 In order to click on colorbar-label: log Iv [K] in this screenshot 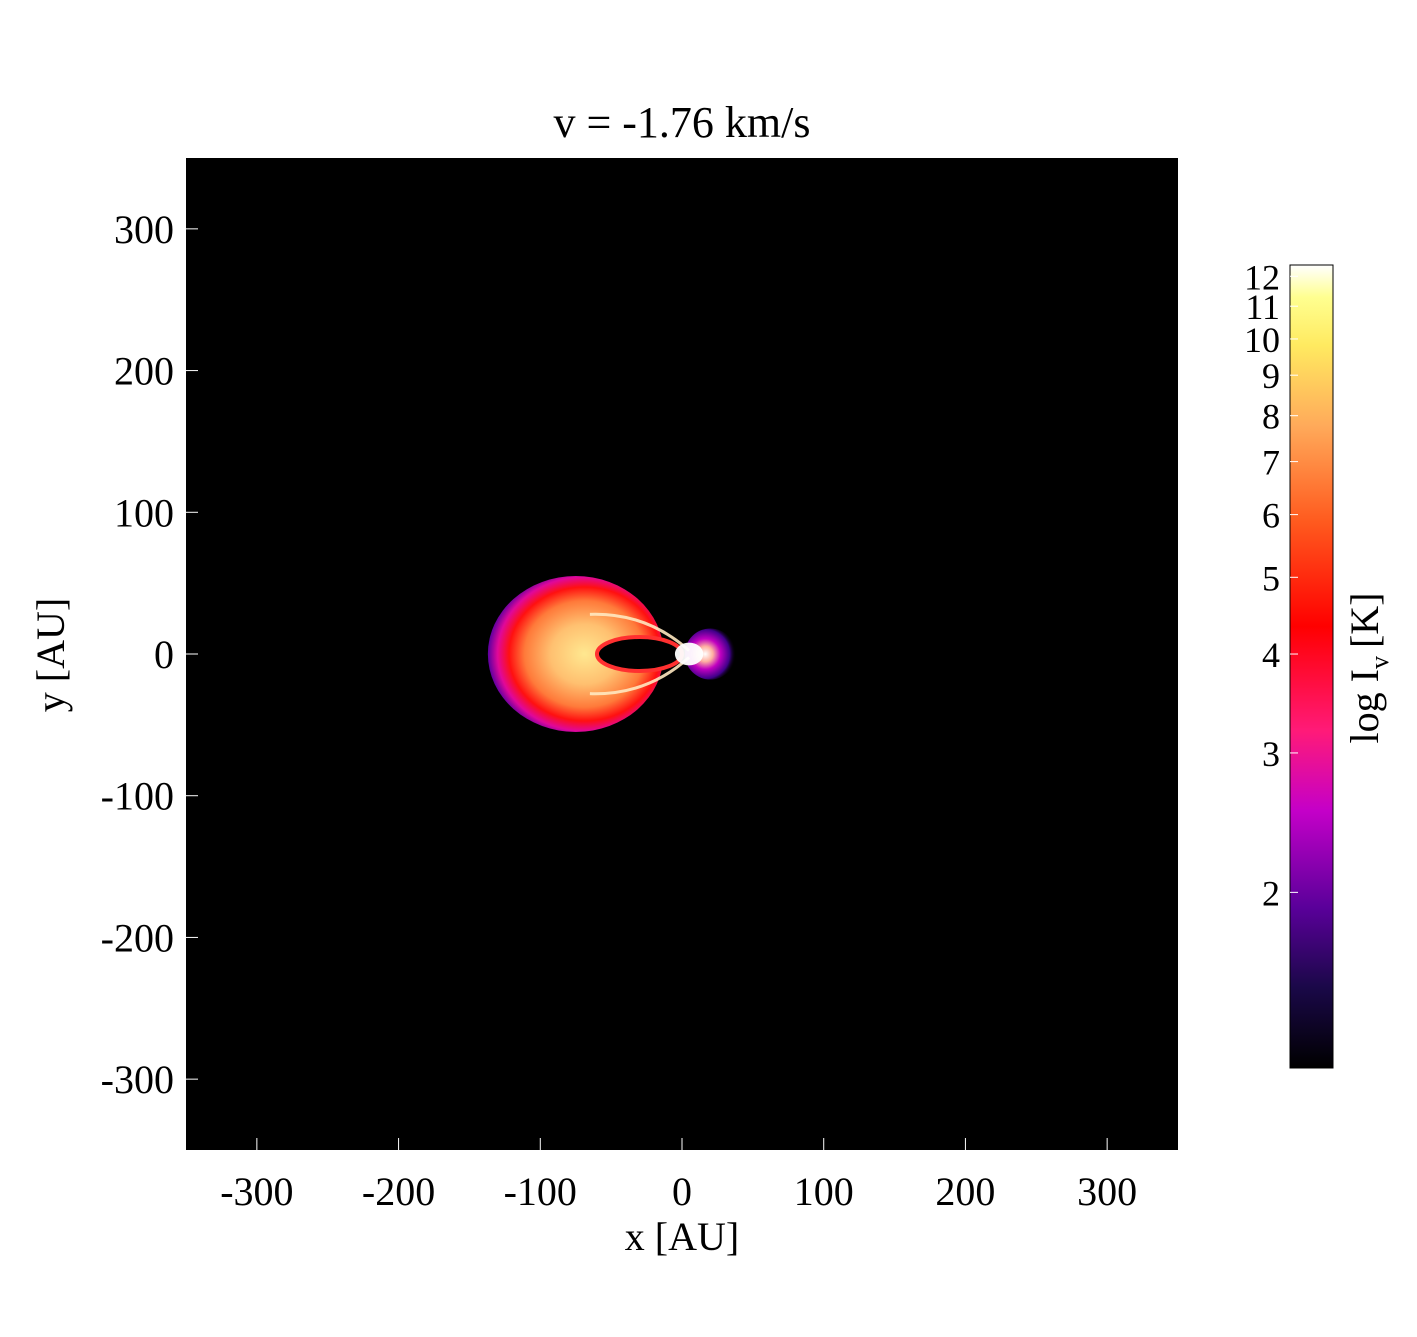, I will do `click(1368, 668)`.